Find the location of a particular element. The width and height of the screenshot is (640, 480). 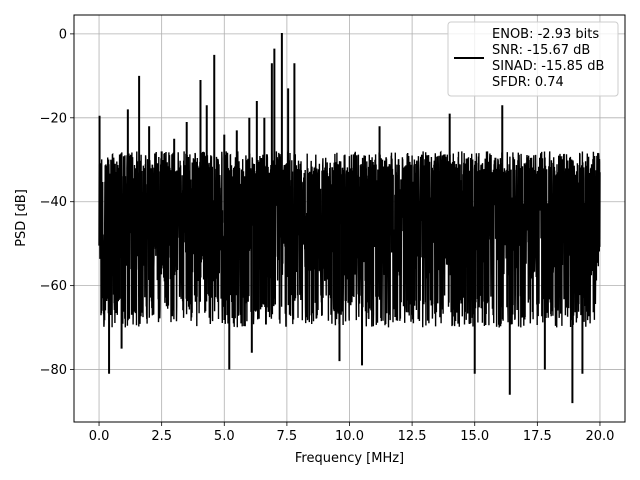

y-tick-label: −80 is located at coordinates (53, 370).